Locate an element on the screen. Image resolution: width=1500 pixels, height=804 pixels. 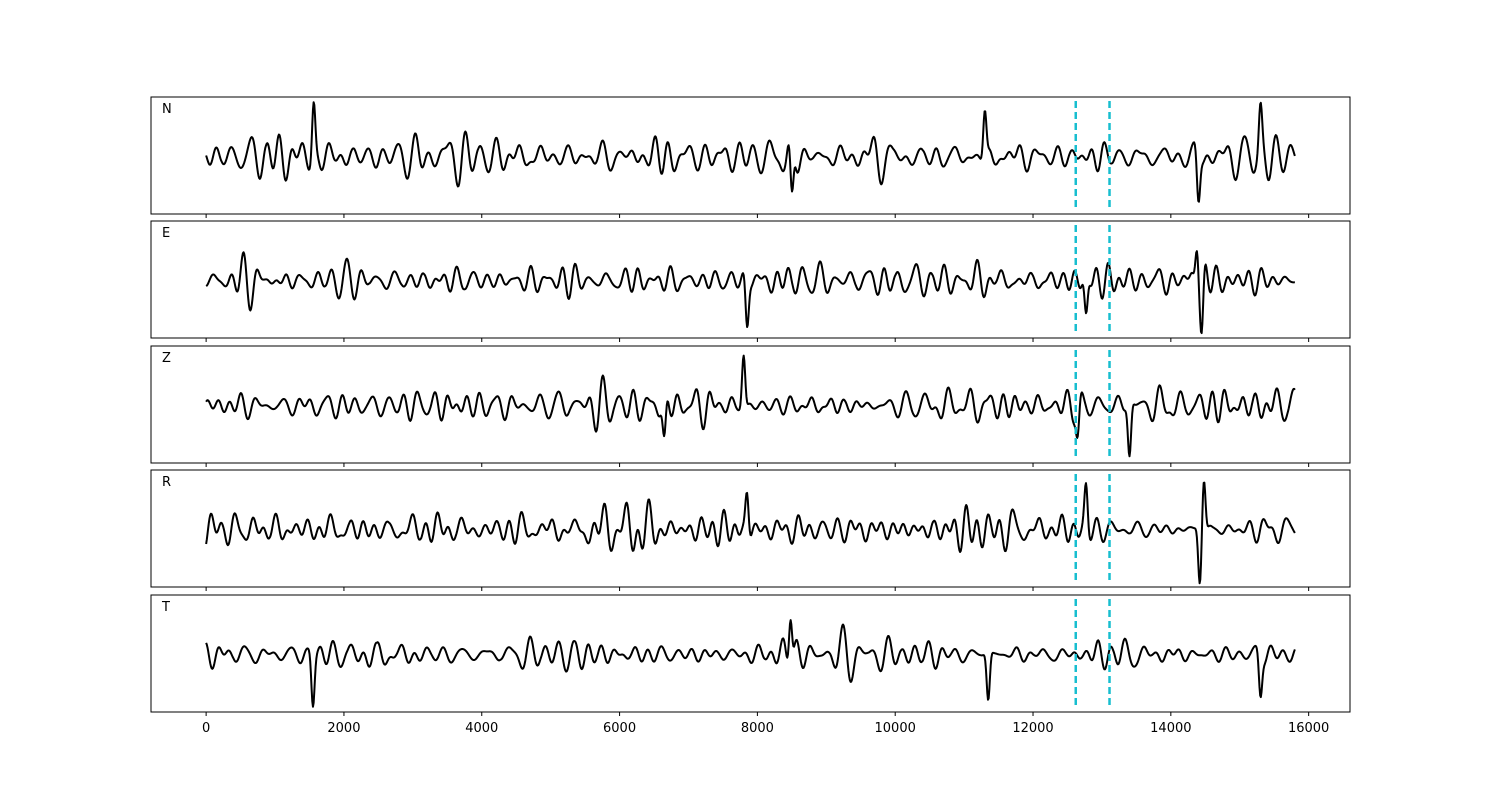
x-tick-label: 14000 is located at coordinates (1170, 728).